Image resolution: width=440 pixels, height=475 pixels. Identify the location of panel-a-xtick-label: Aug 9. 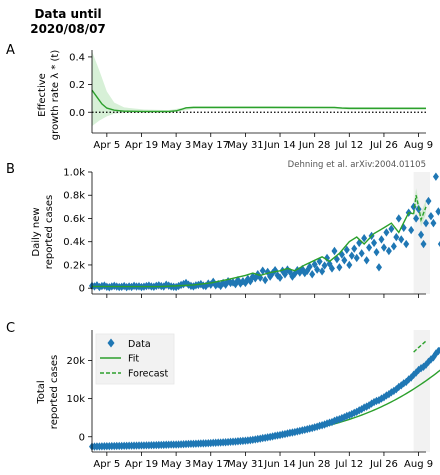
(418, 145).